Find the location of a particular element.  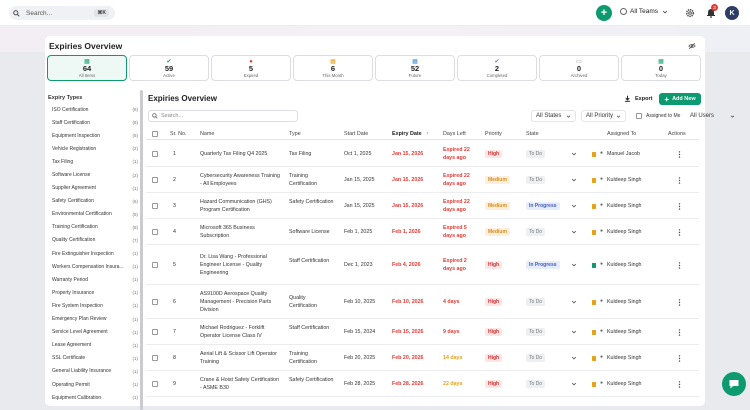

create-button: + is located at coordinates (604, 13).